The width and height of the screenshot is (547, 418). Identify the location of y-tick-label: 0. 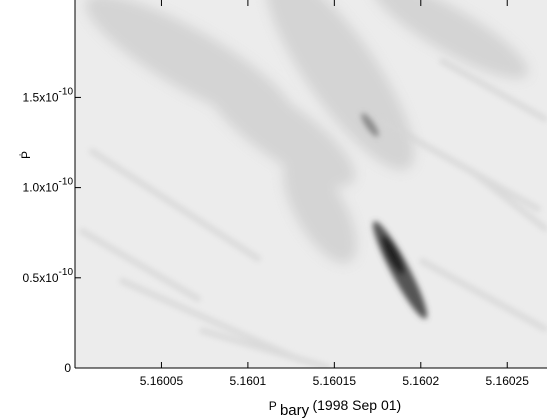
(67, 368).